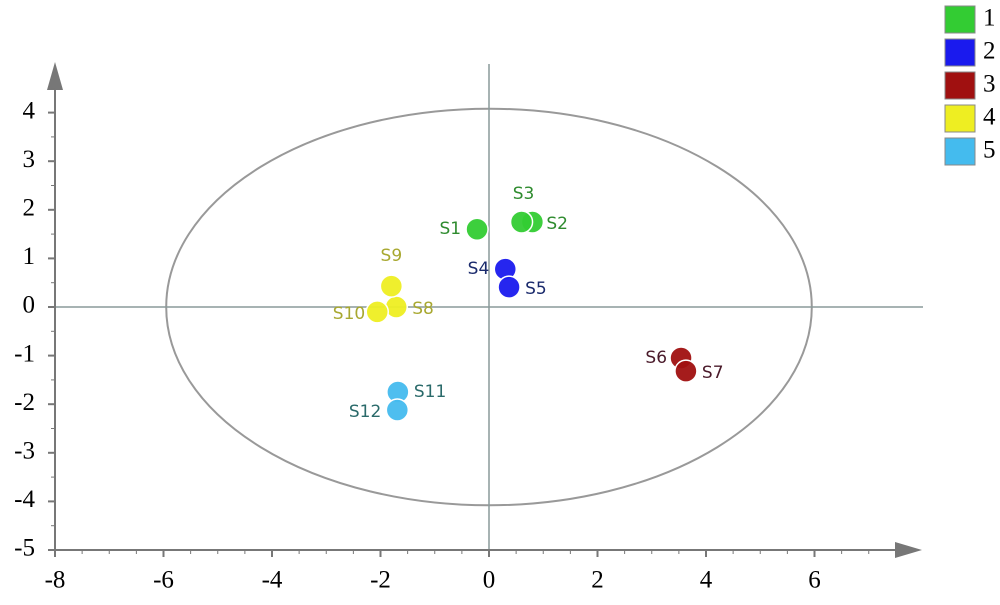 The image size is (1000, 605). Describe the element at coordinates (423, 309) in the screenshot. I see `point-label: S8` at that location.